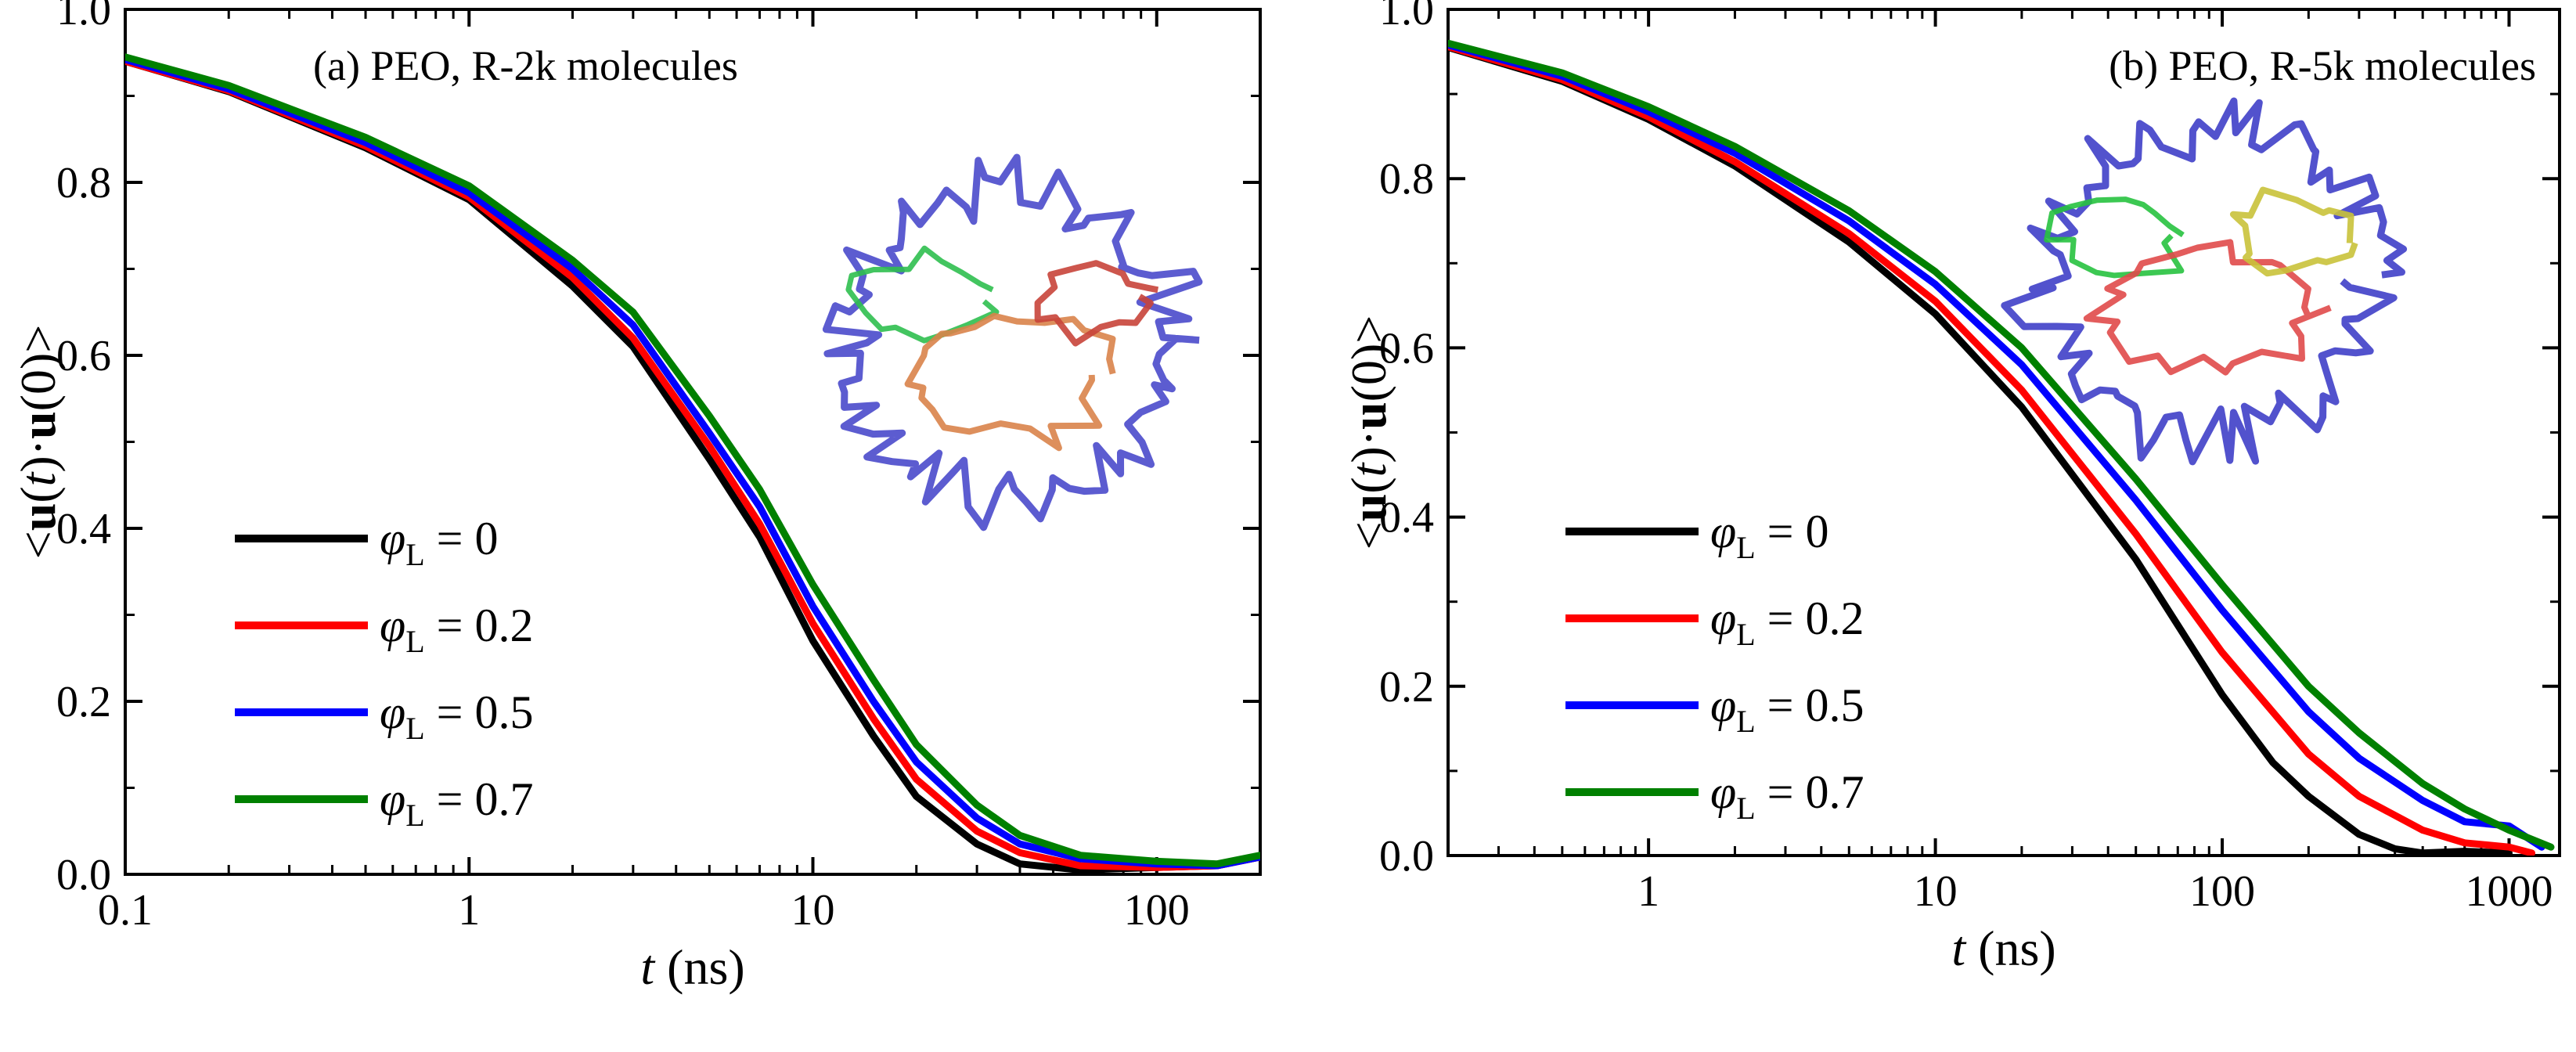  I want to click on panel-title: (b) PEO, R-5k molecules, so click(2322, 65).